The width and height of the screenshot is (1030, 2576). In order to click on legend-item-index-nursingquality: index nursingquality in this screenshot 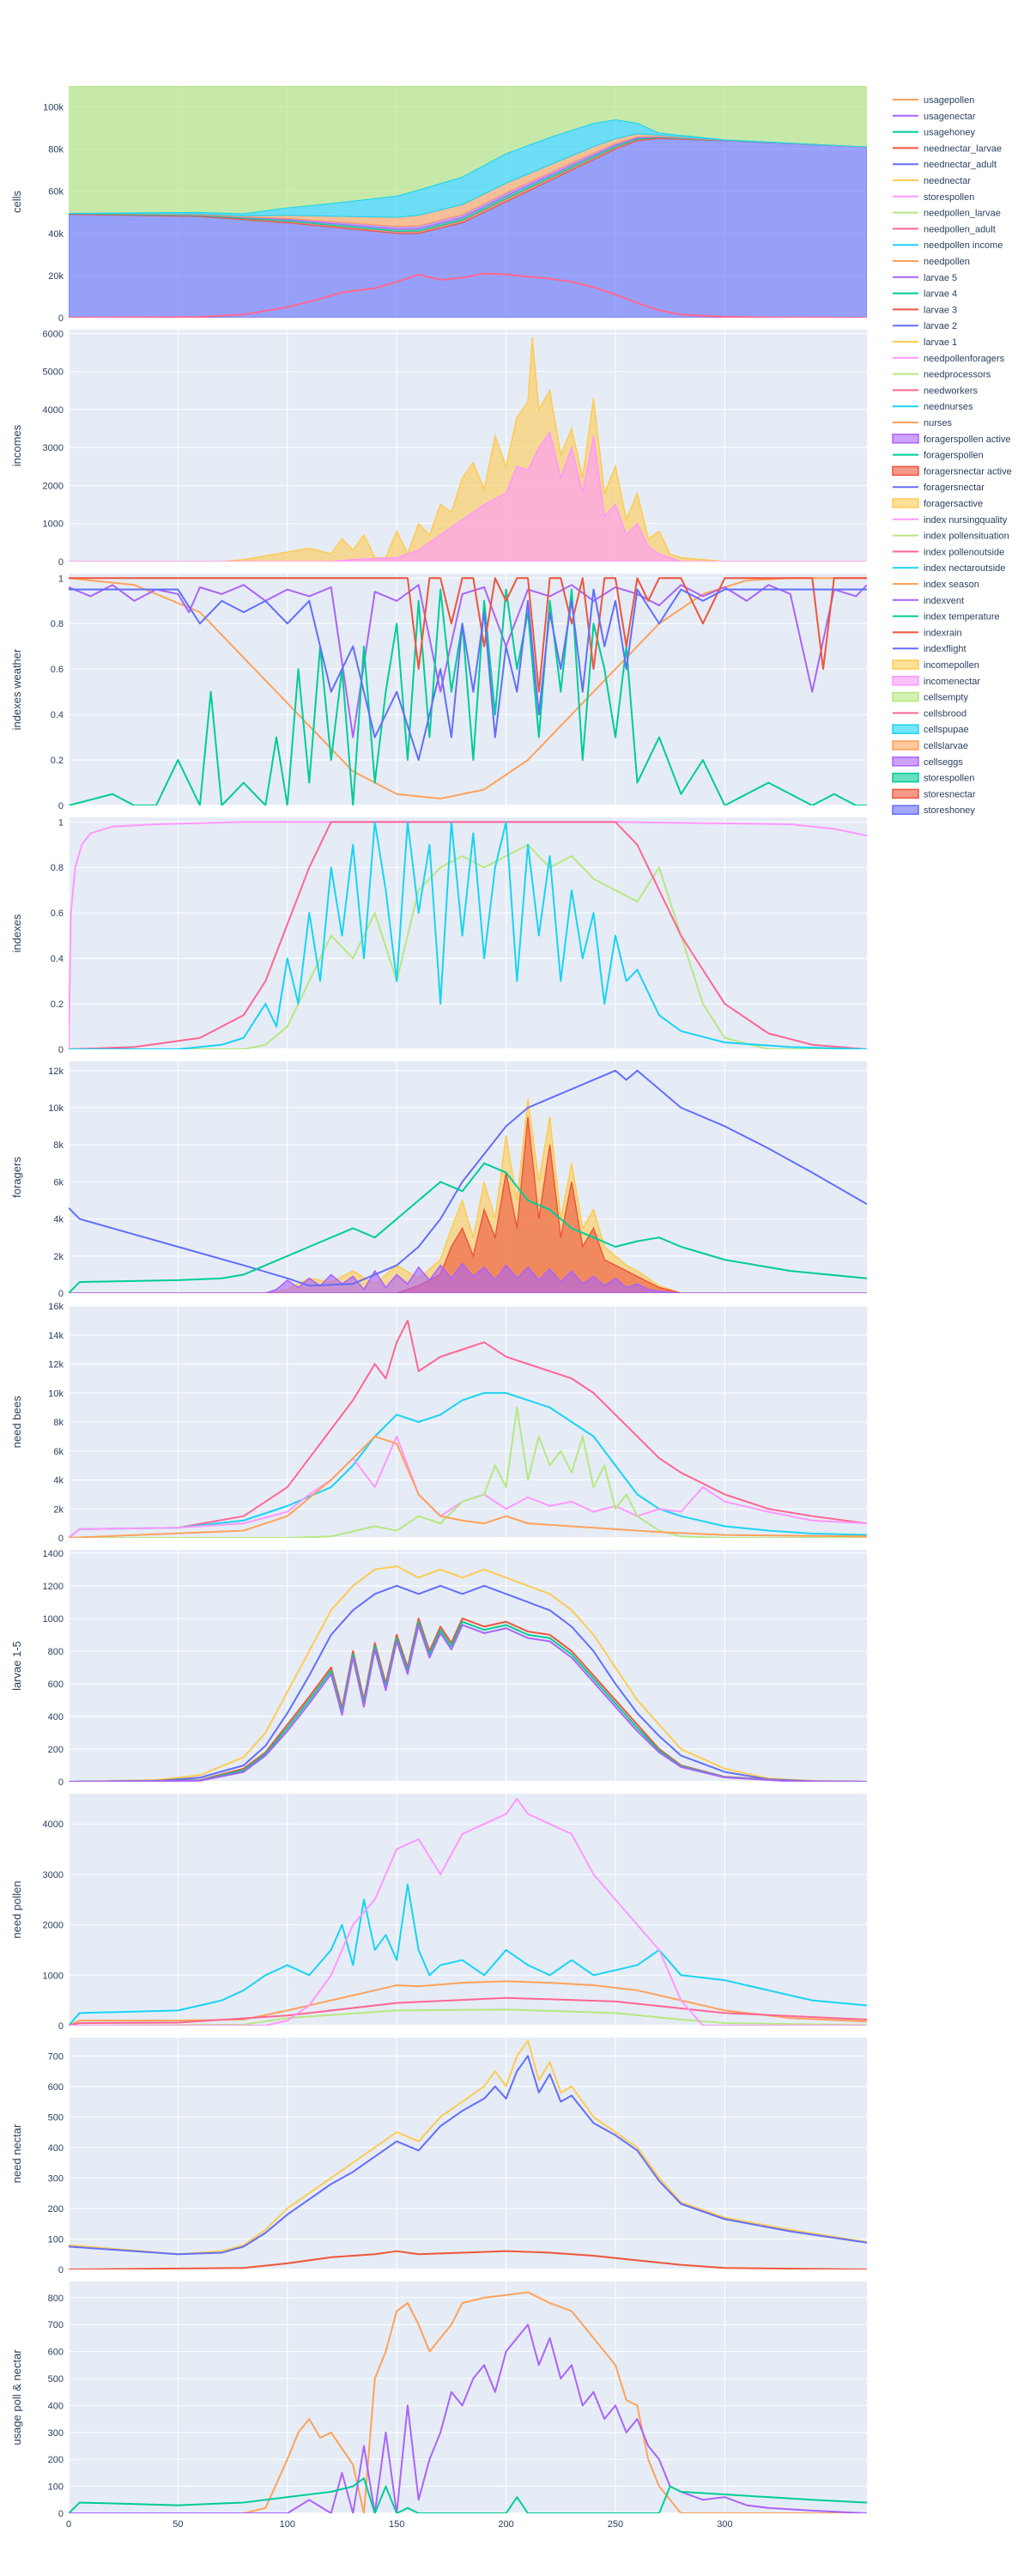, I will do `click(950, 521)`.